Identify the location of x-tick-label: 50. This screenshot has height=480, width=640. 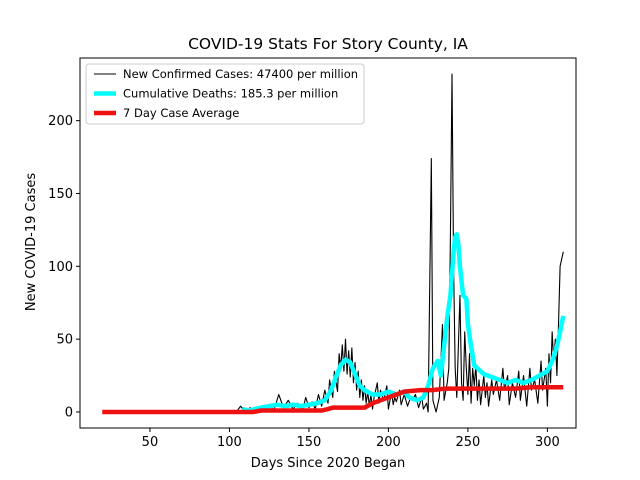
(150, 442).